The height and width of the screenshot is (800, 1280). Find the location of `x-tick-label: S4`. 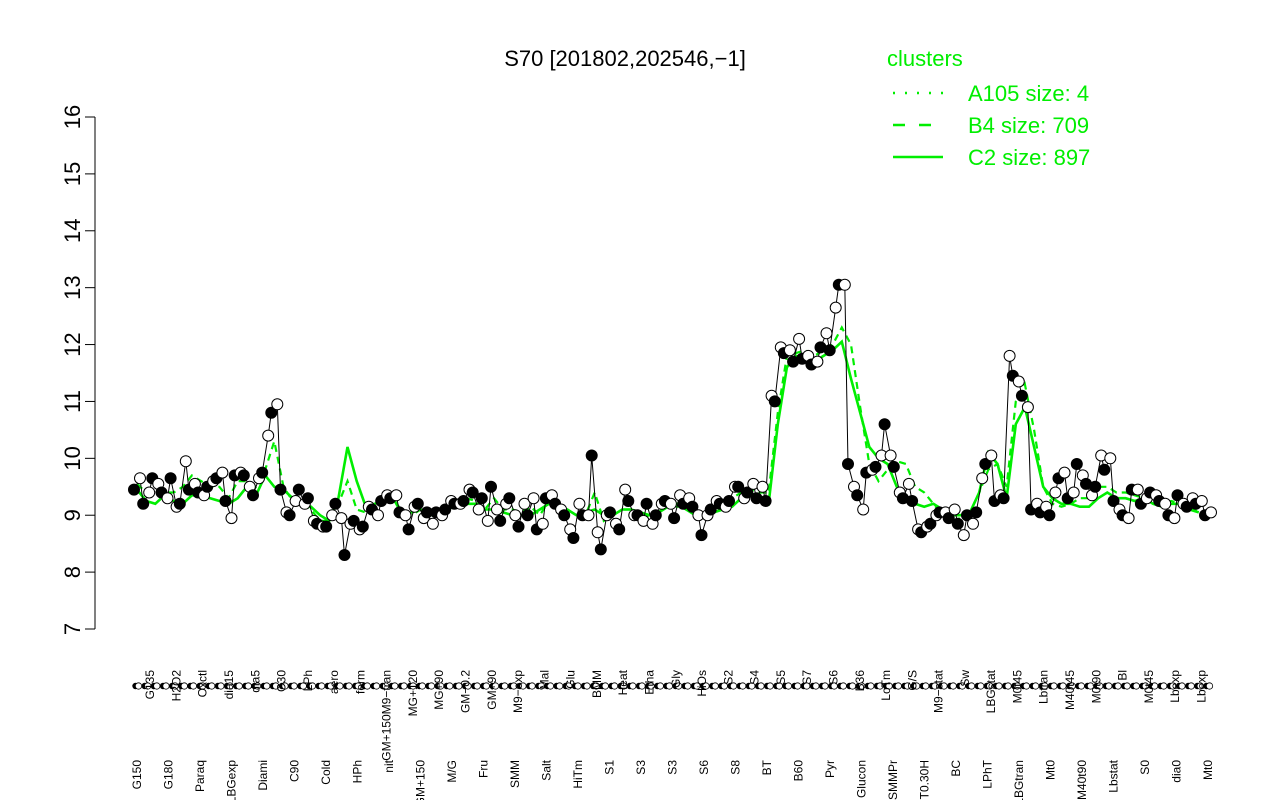

x-tick-label: S4 is located at coordinates (755, 677).